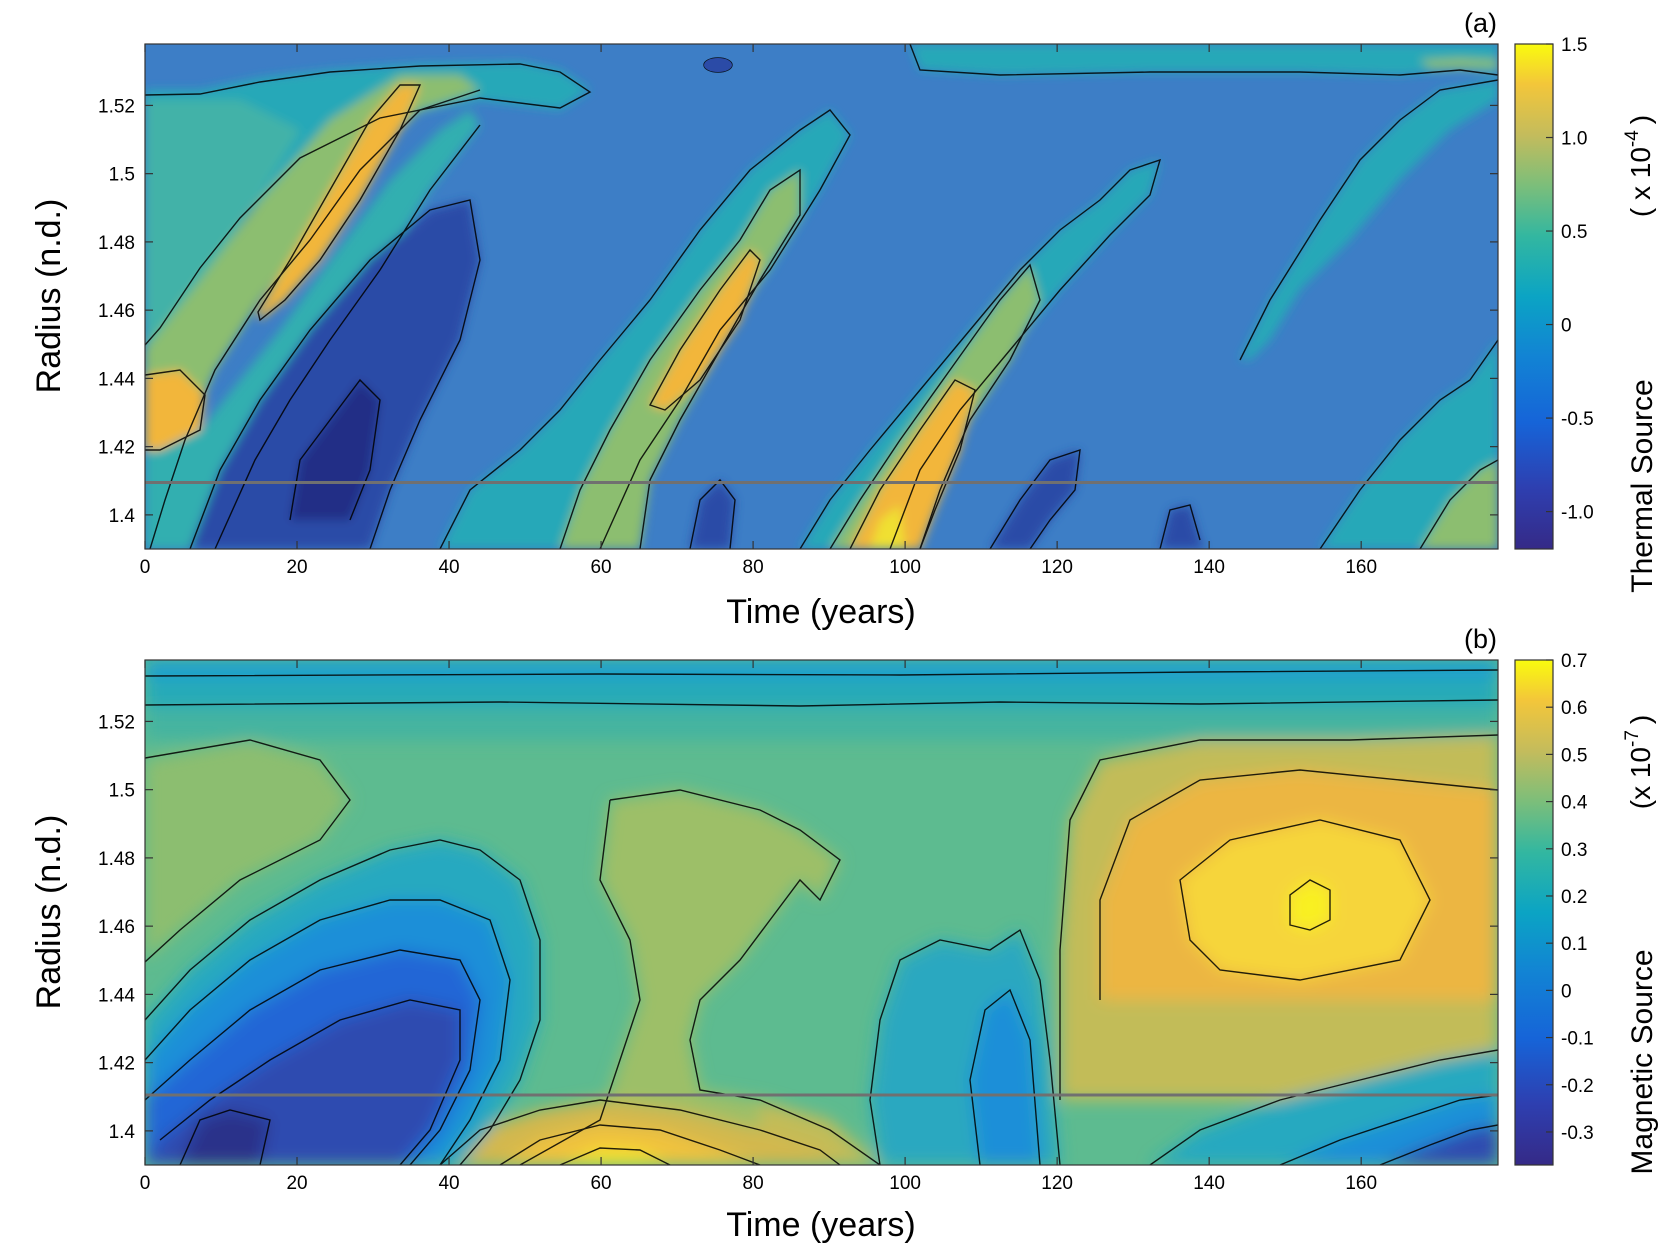 The width and height of the screenshot is (1666, 1257). What do you see at coordinates (1642, 485) in the screenshot?
I see `svg-text: Thermal Source` at bounding box center [1642, 485].